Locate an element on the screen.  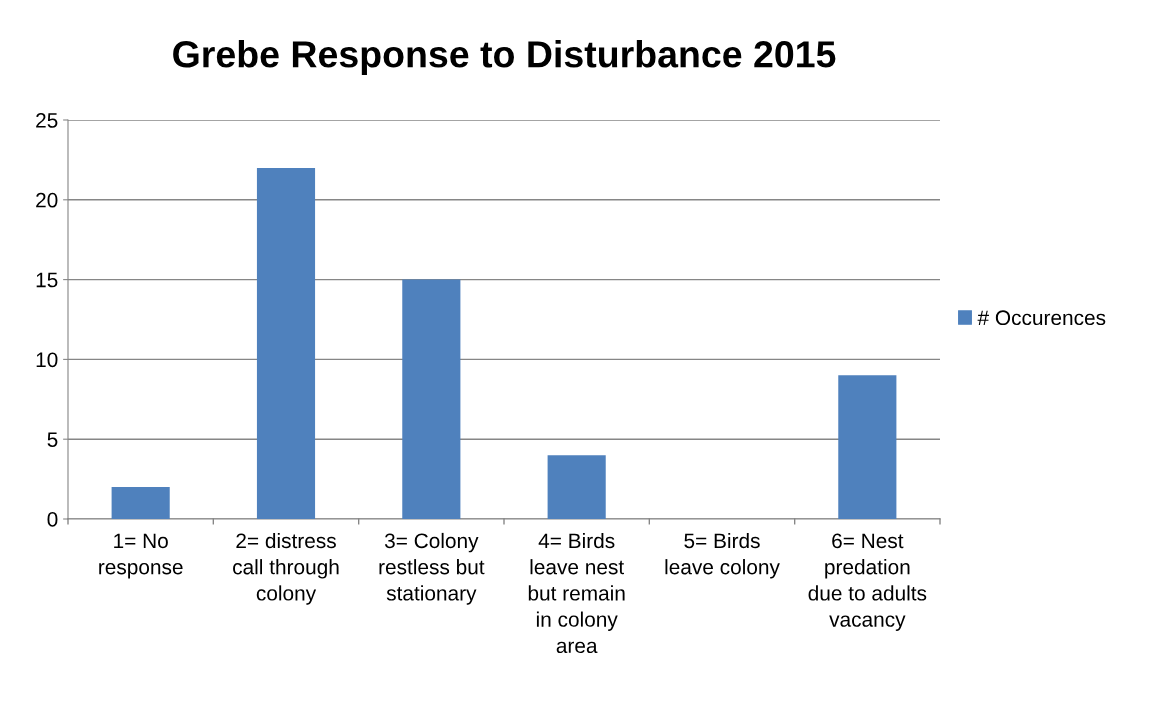
y-tick-label: 20 is located at coordinates (47, 200).